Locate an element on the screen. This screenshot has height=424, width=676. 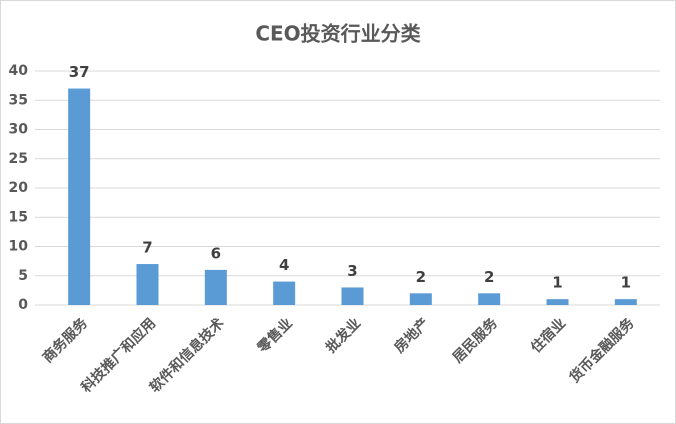
y-tick-label: 35 is located at coordinates (18, 100).